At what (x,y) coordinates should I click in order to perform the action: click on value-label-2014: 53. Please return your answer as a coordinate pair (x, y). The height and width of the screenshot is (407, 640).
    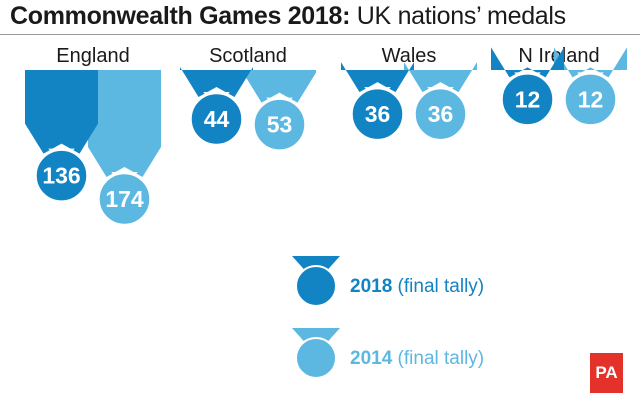
    Looking at the image, I should click on (280, 125).